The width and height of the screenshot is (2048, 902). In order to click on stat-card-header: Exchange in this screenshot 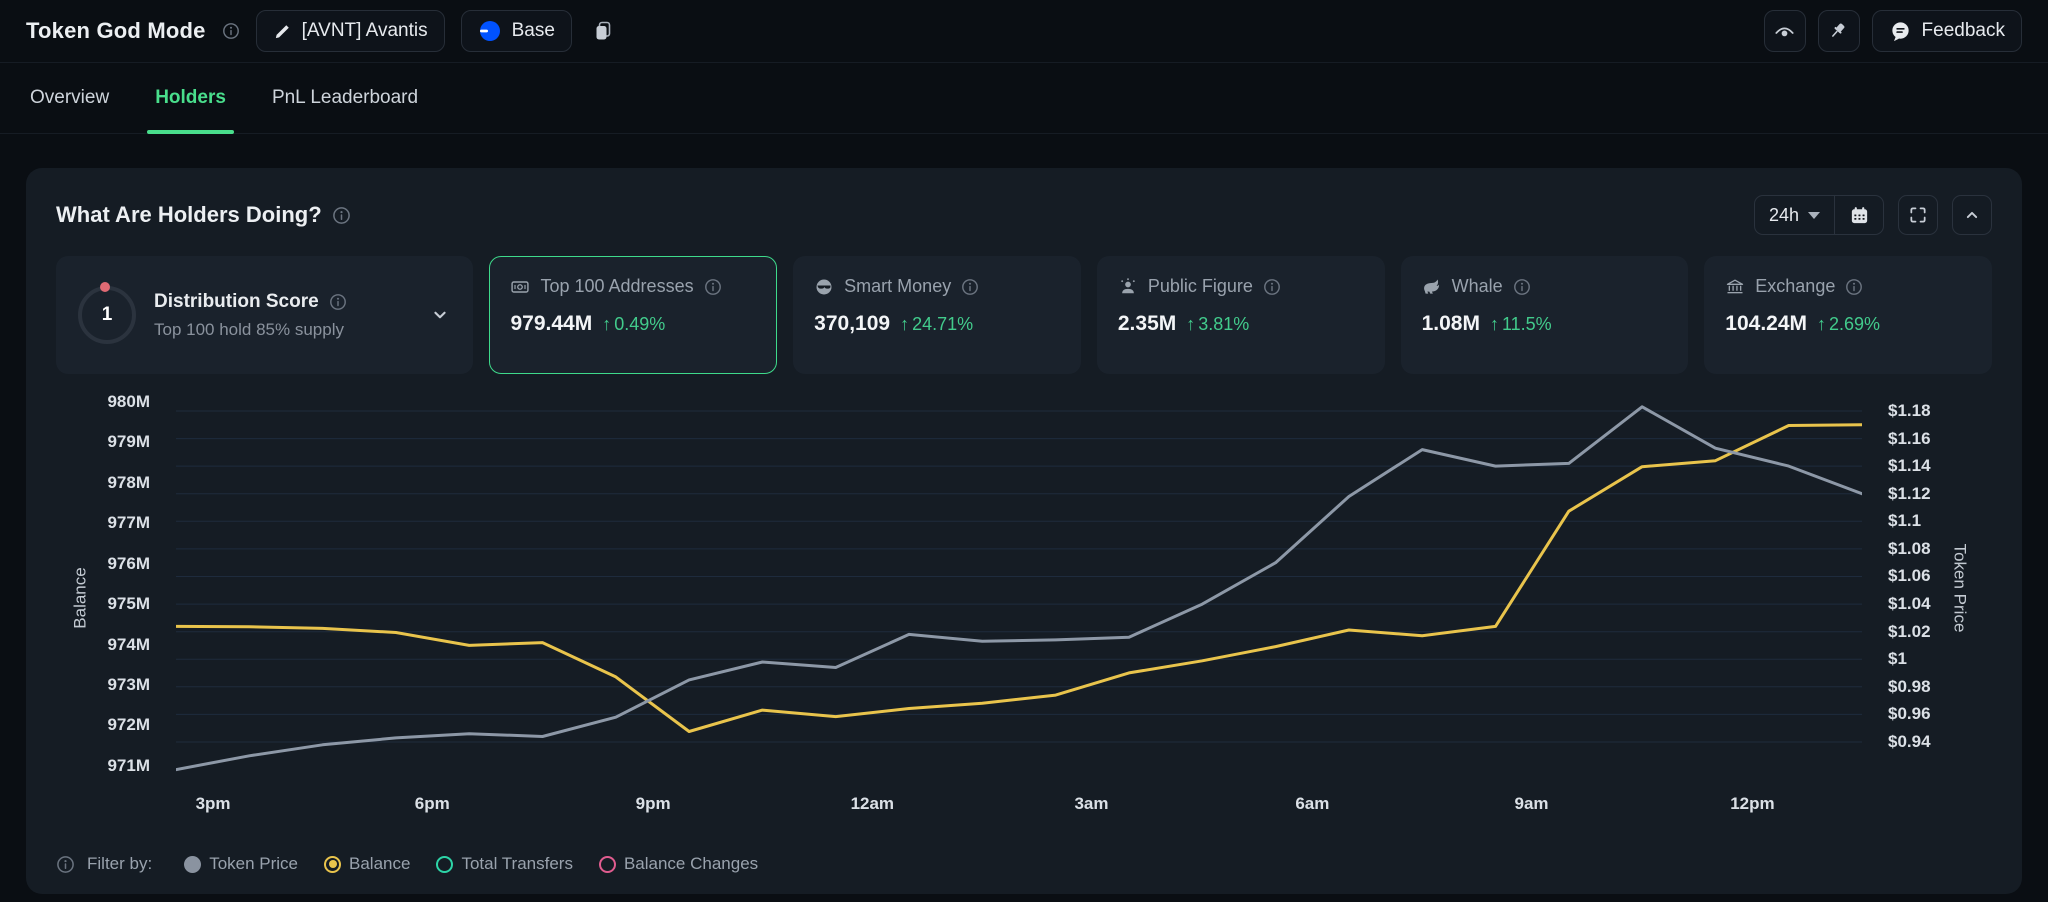, I will do `click(1848, 286)`.